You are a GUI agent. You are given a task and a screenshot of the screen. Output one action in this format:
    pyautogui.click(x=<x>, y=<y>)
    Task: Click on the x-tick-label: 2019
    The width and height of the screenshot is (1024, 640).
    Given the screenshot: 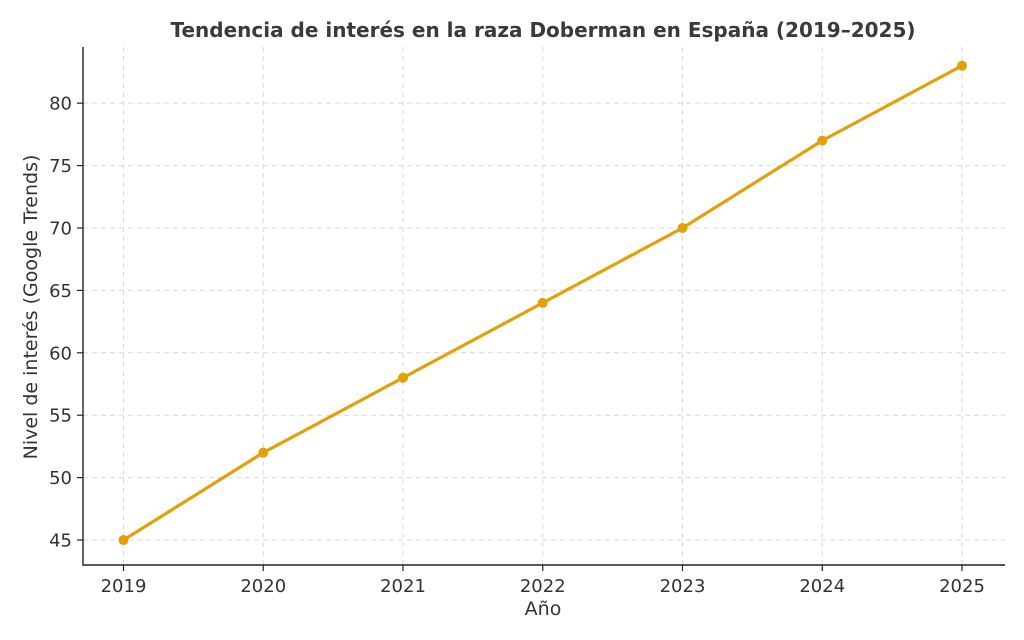 What is the action you would take?
    pyautogui.click(x=124, y=586)
    